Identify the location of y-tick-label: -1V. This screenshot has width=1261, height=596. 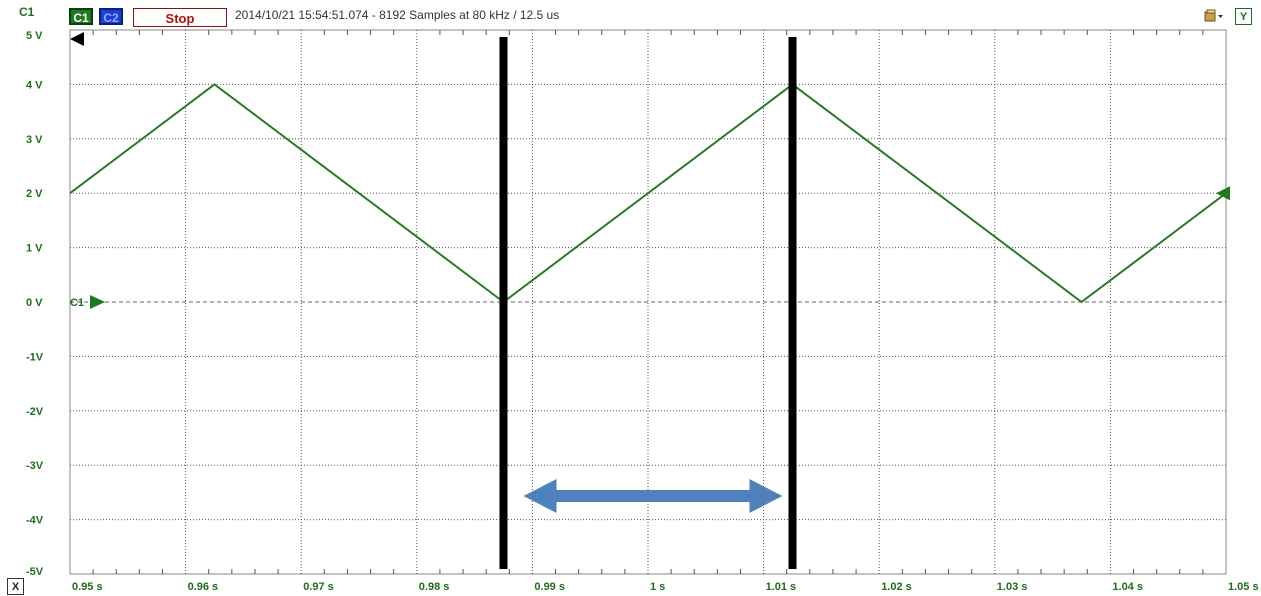
(35, 357).